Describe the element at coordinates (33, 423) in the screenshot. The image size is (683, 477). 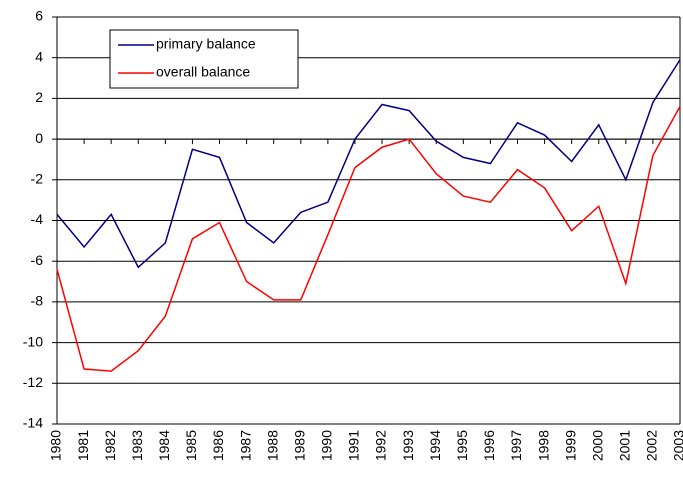
I see `y-tick-label: -14` at that location.